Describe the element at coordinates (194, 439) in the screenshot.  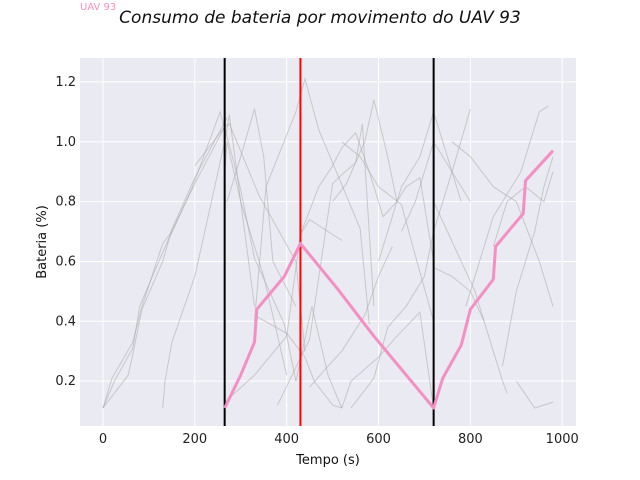
I see `x-tick-label: 200` at that location.